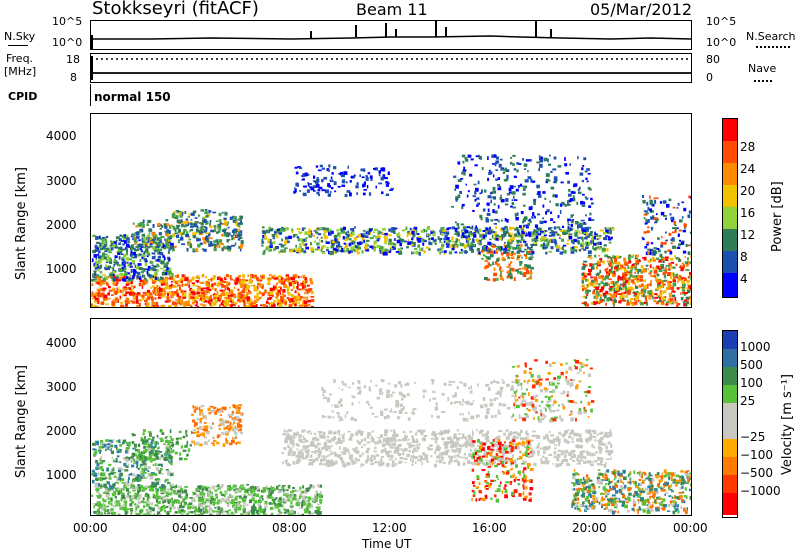 This screenshot has height=554, width=800. Describe the element at coordinates (748, 213) in the screenshot. I see `power-cbar-tick-16: 16` at that location.